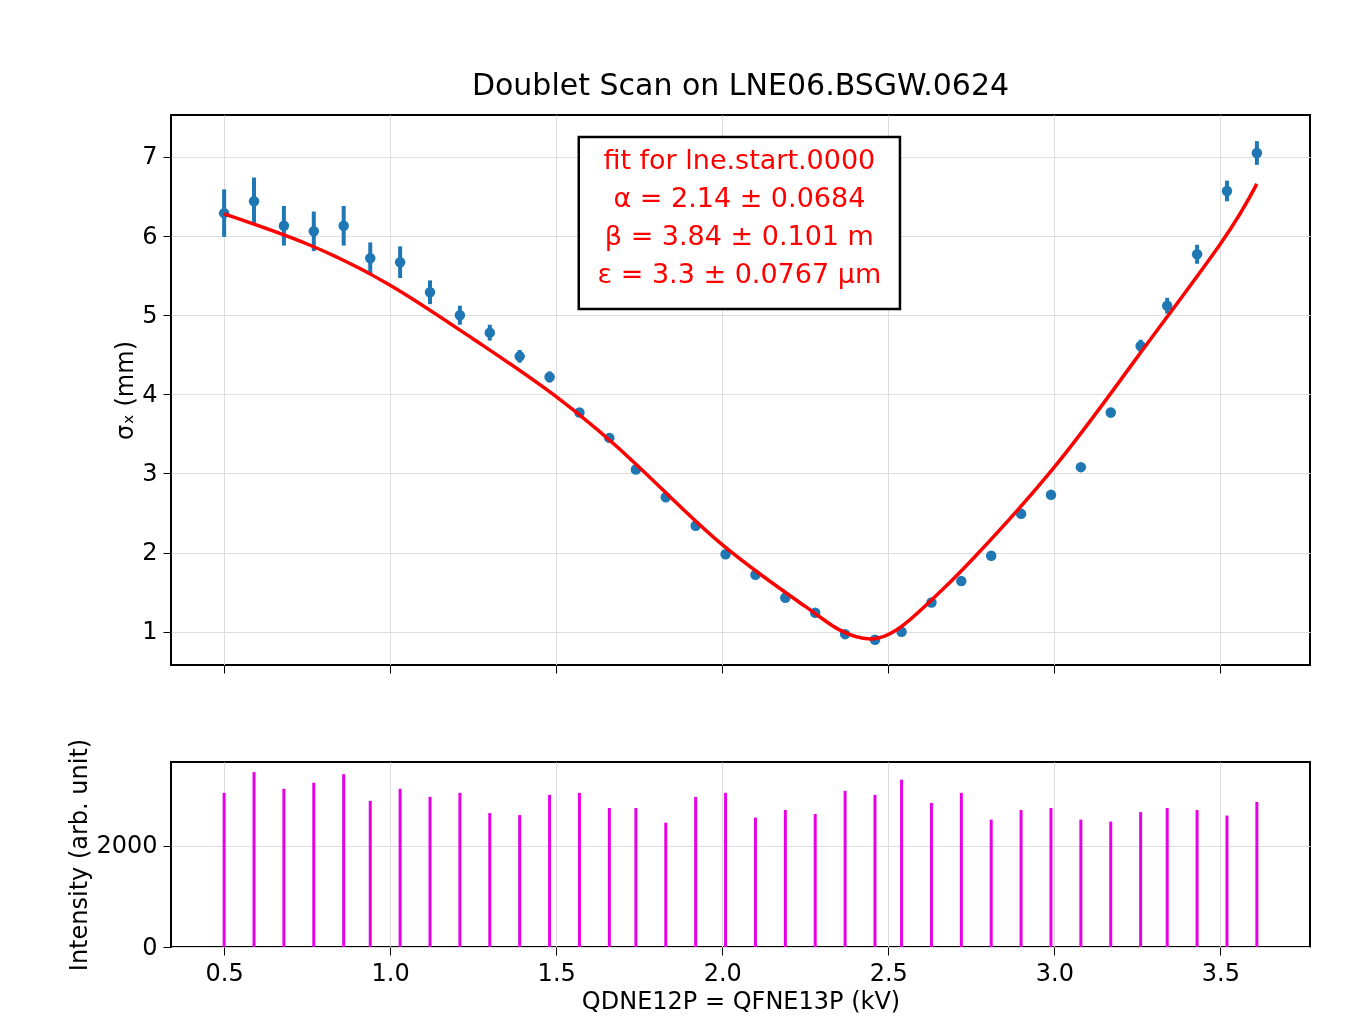 This screenshot has height=1021, width=1353. What do you see at coordinates (127, 845) in the screenshot?
I see `y-tick-label: 2000` at bounding box center [127, 845].